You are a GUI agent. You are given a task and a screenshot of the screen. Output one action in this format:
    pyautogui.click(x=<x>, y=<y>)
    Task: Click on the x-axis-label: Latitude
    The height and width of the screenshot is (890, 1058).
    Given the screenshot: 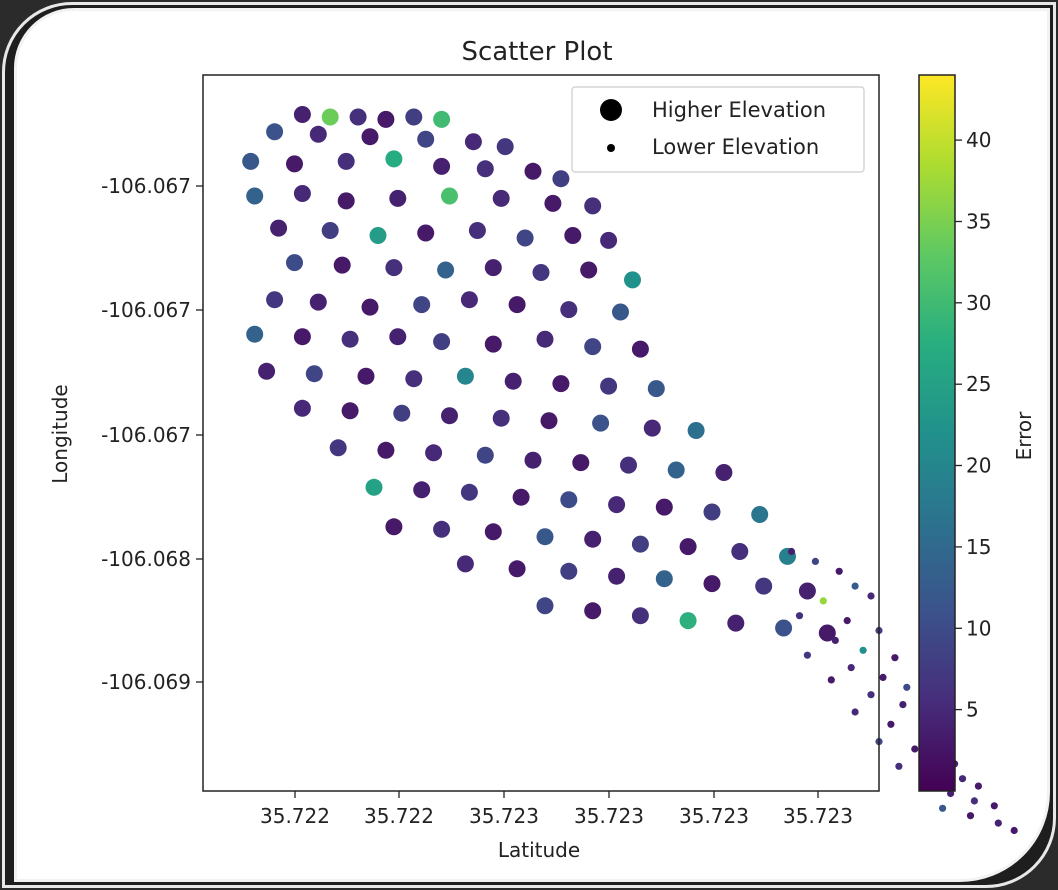 What is the action you would take?
    pyautogui.click(x=539, y=850)
    